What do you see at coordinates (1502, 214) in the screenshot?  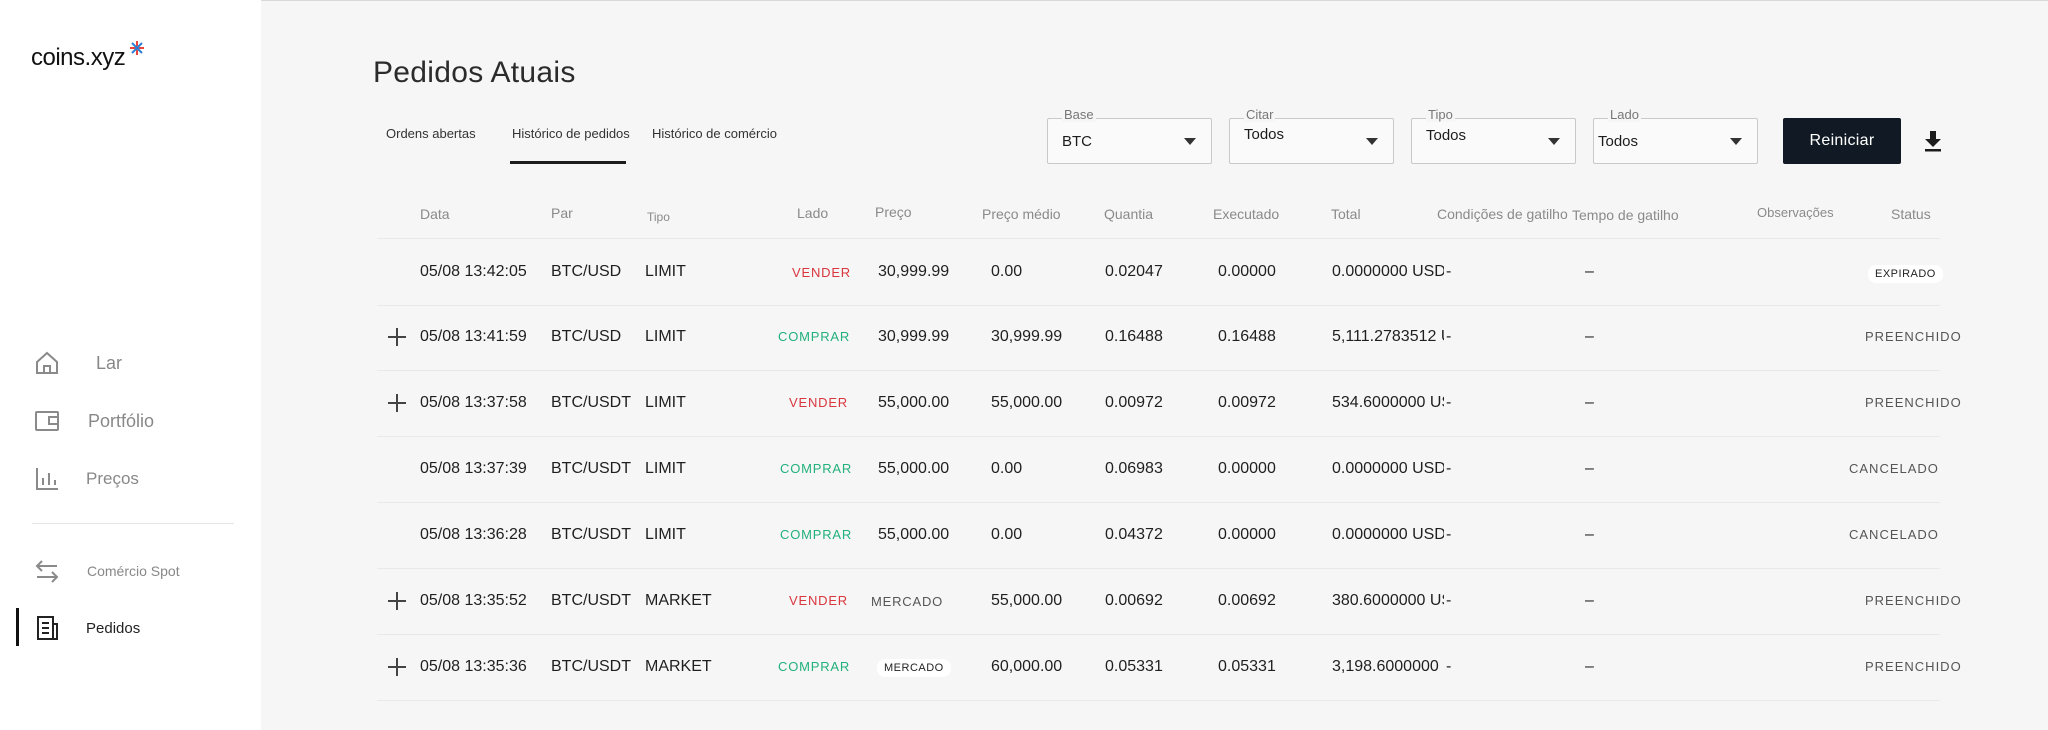 I see `column-header-condicoes: Condições de gatilho` at bounding box center [1502, 214].